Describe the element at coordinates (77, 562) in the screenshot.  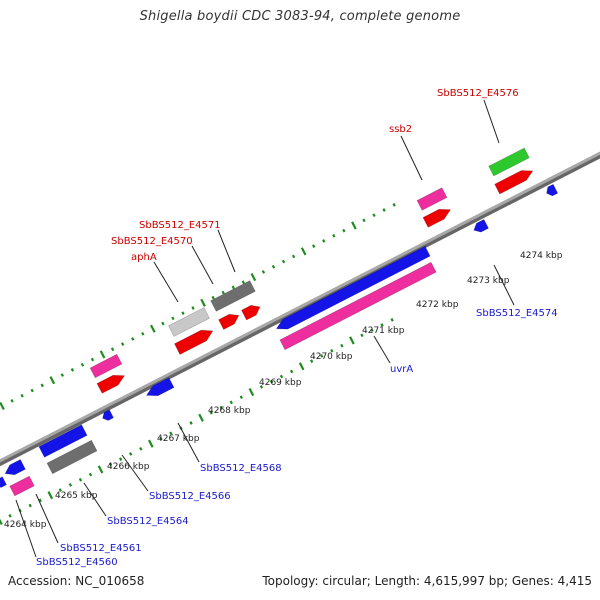
I see `gene-label: SbBS512_E4560` at that location.